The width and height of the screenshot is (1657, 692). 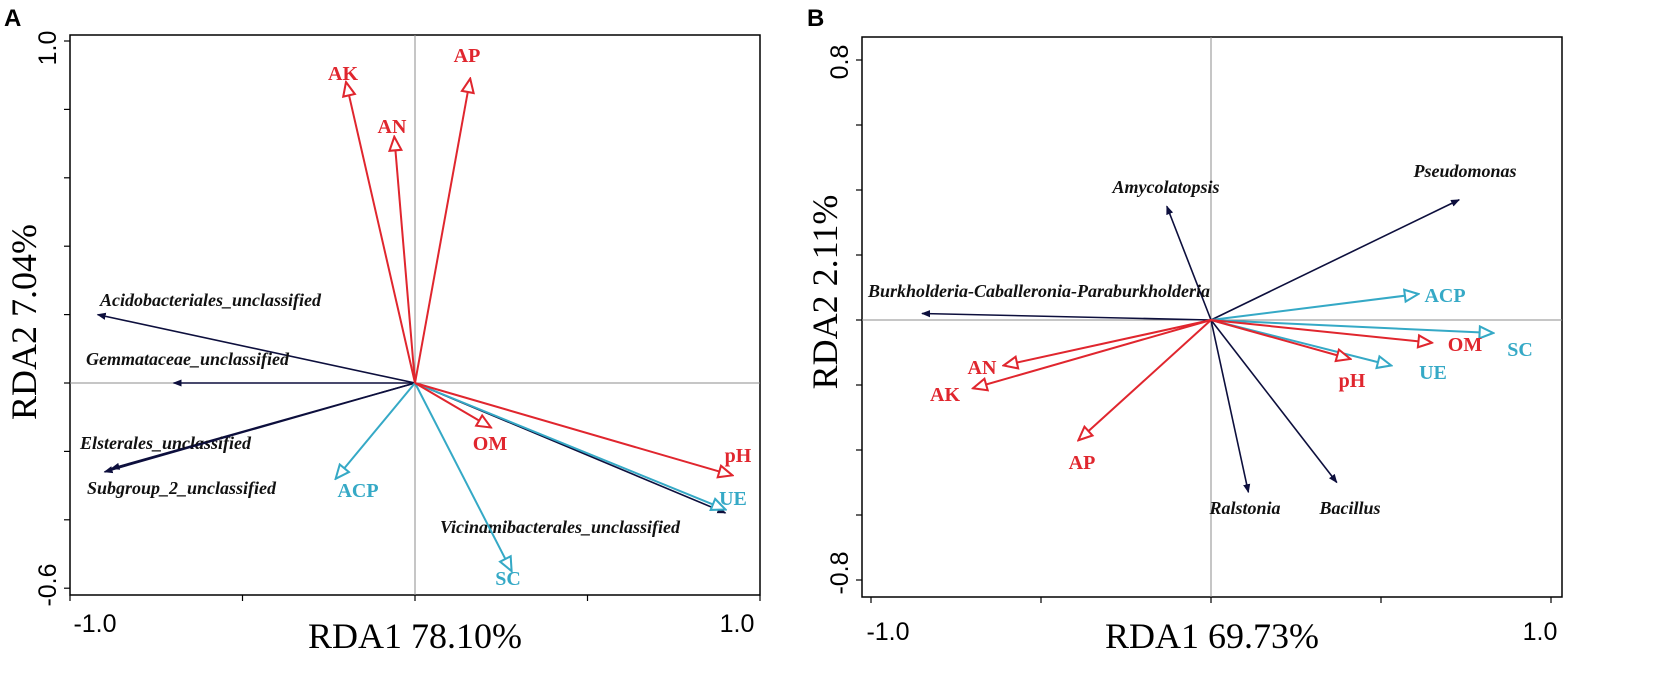 I want to click on panel-b-xlabel: RDA1 69.73%, so click(x=1212, y=636).